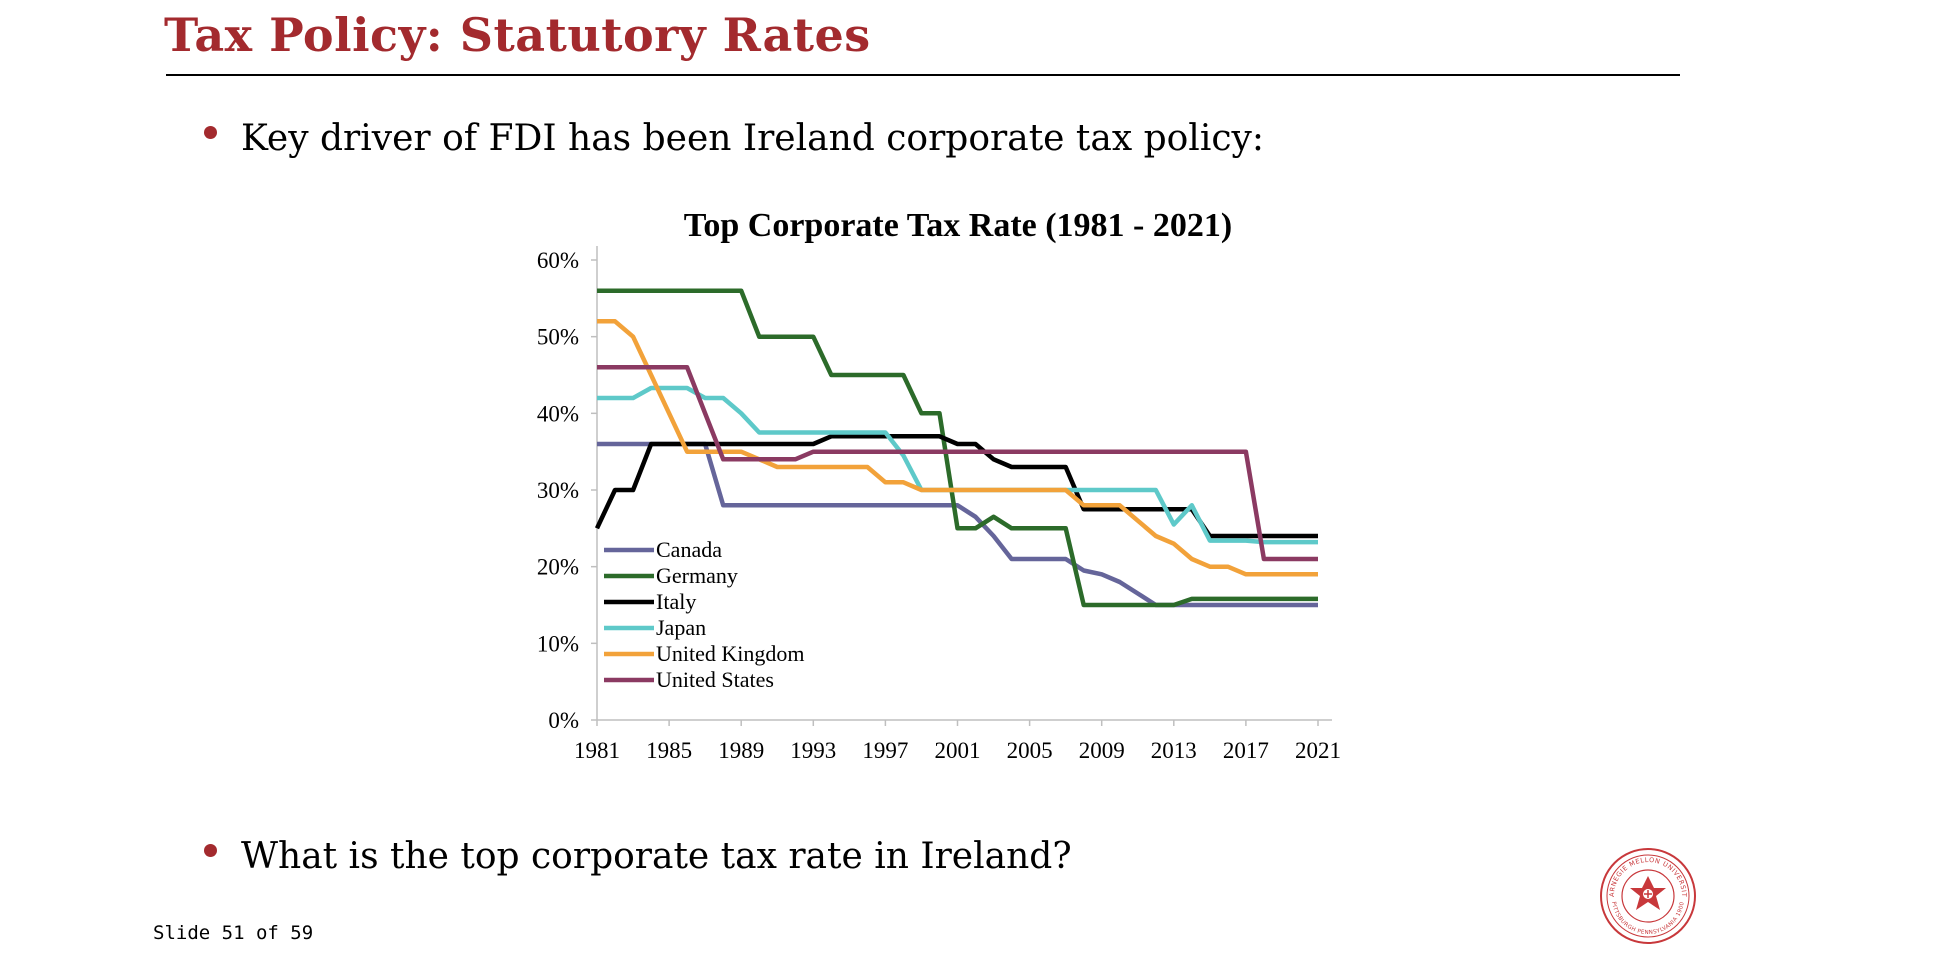  What do you see at coordinates (676, 601) in the screenshot?
I see `legend-label: Italy` at bounding box center [676, 601].